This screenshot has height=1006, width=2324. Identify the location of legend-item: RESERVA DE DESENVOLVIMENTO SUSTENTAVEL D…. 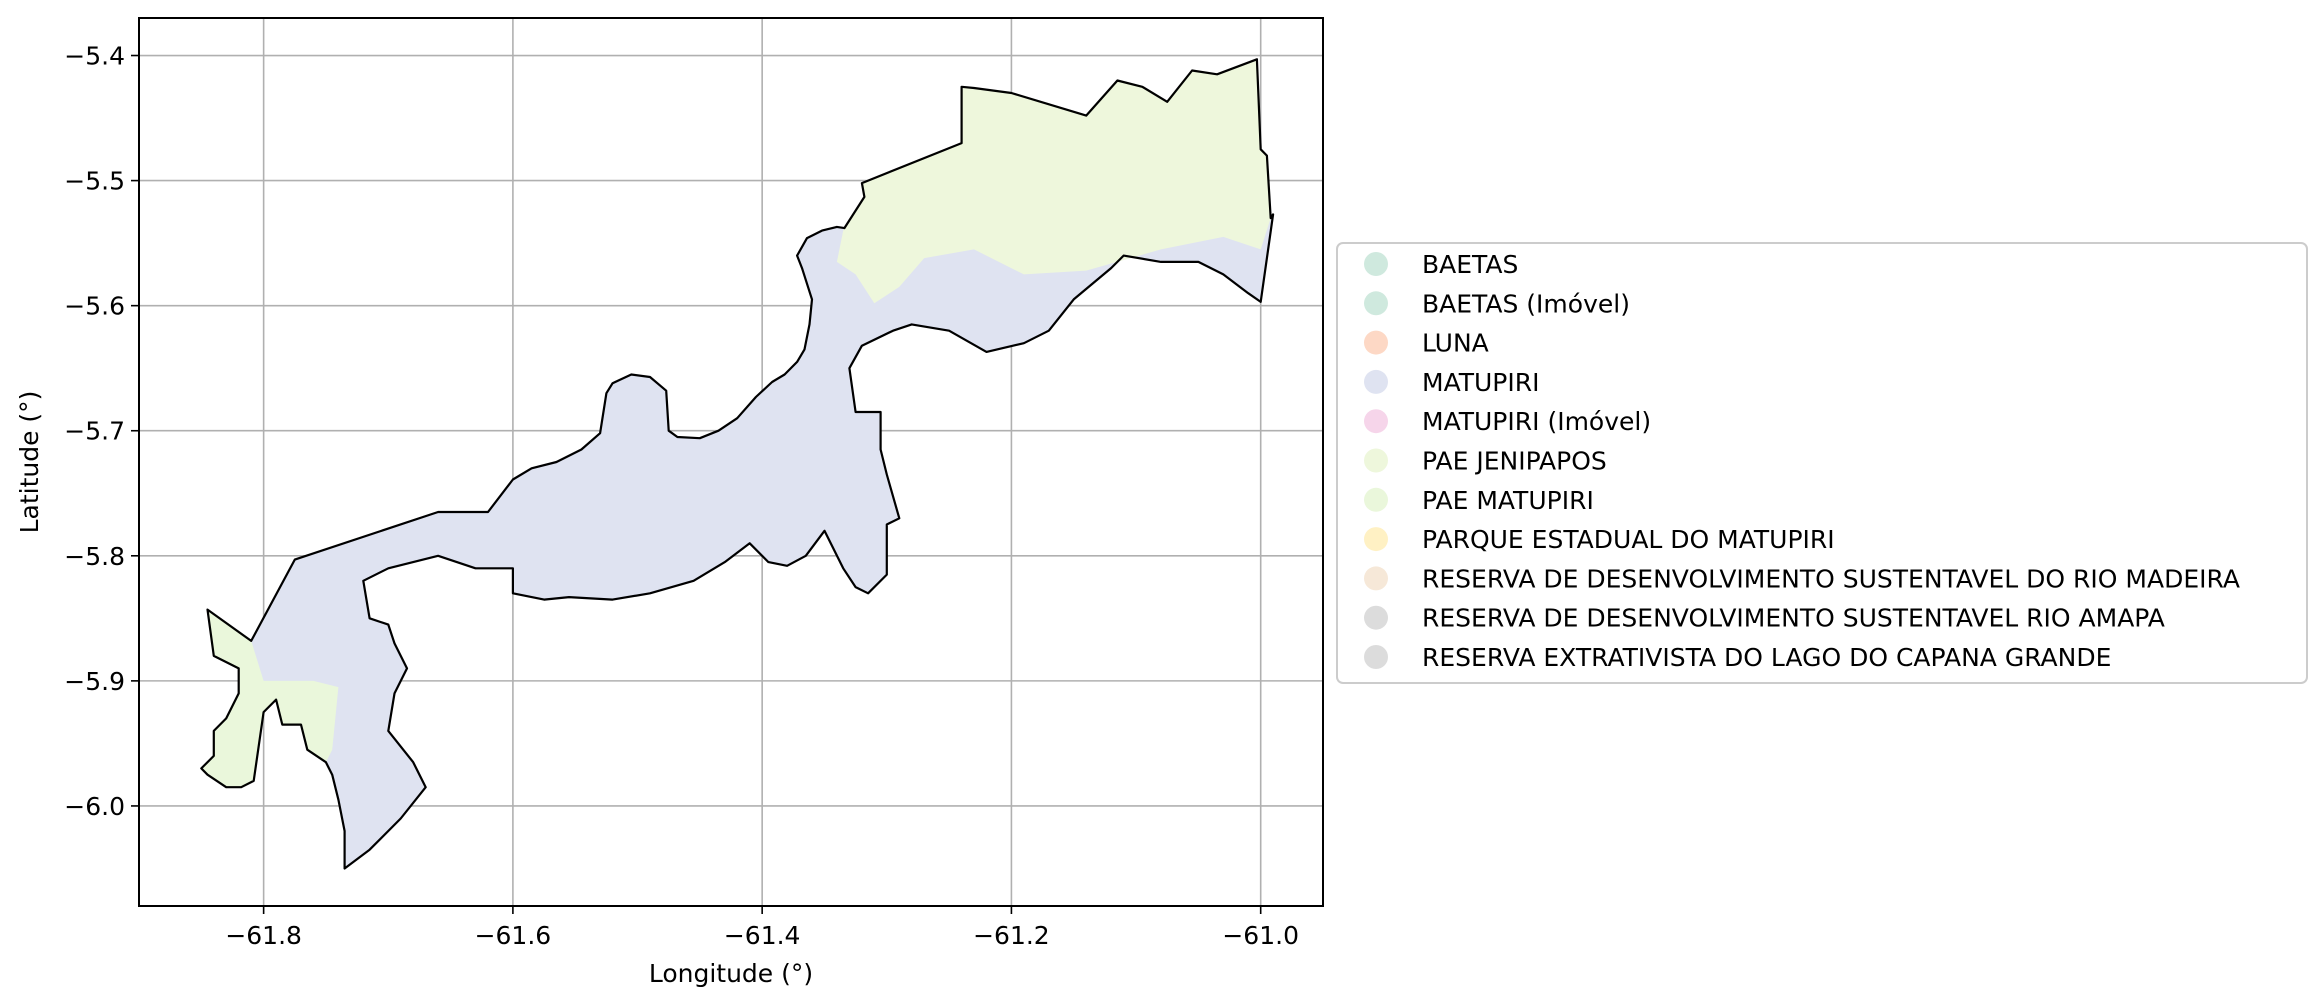
(1802, 578).